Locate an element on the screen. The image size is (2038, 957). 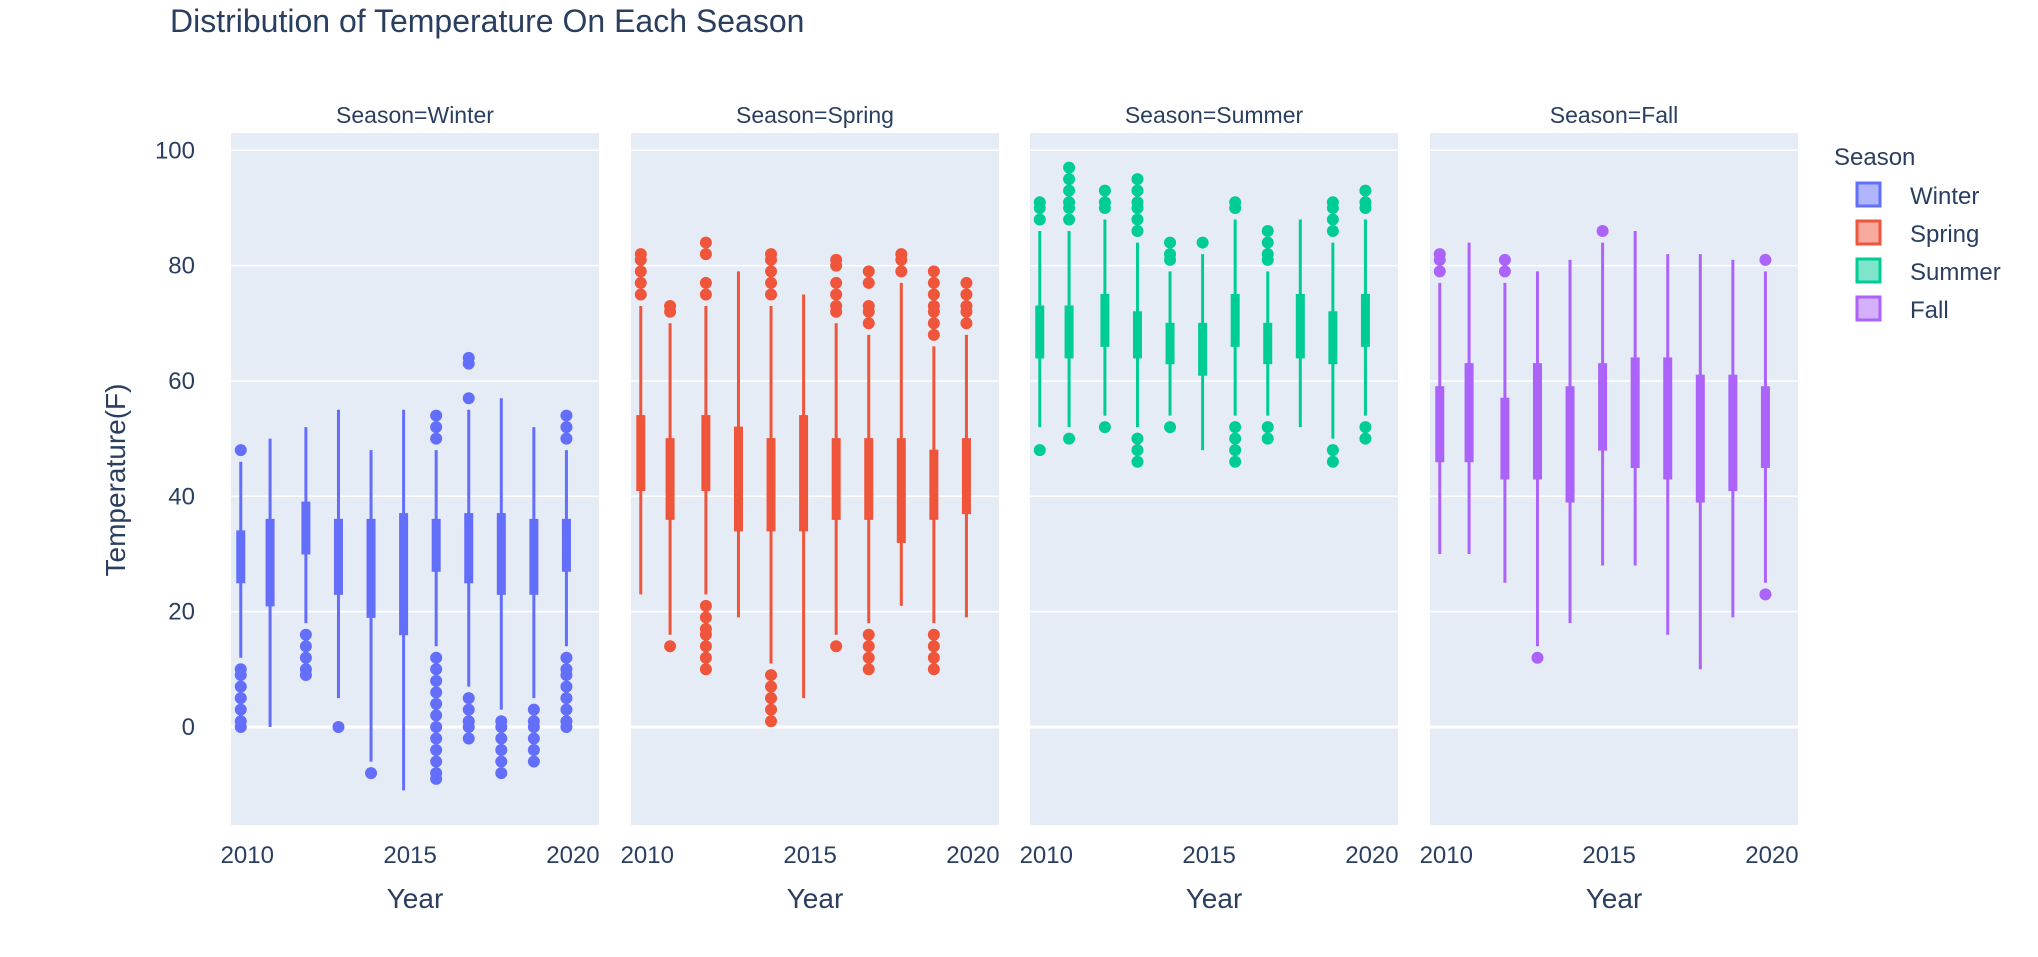
y-tick-label: 0 is located at coordinates (188, 727).